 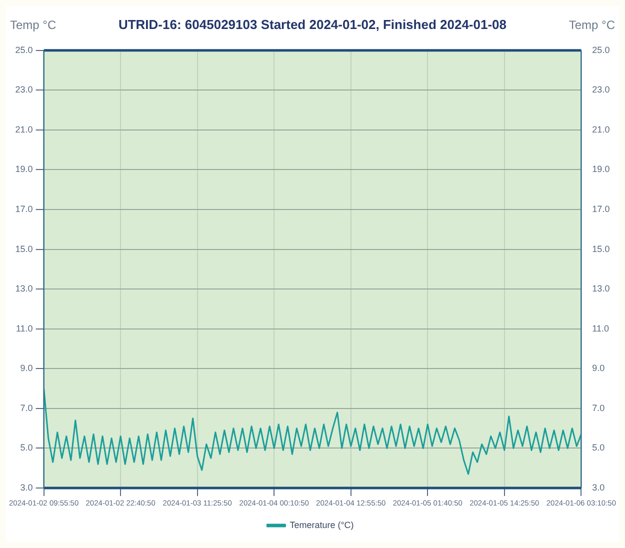 What do you see at coordinates (26, 407) in the screenshot?
I see `y-tick-label: 7.0` at bounding box center [26, 407].